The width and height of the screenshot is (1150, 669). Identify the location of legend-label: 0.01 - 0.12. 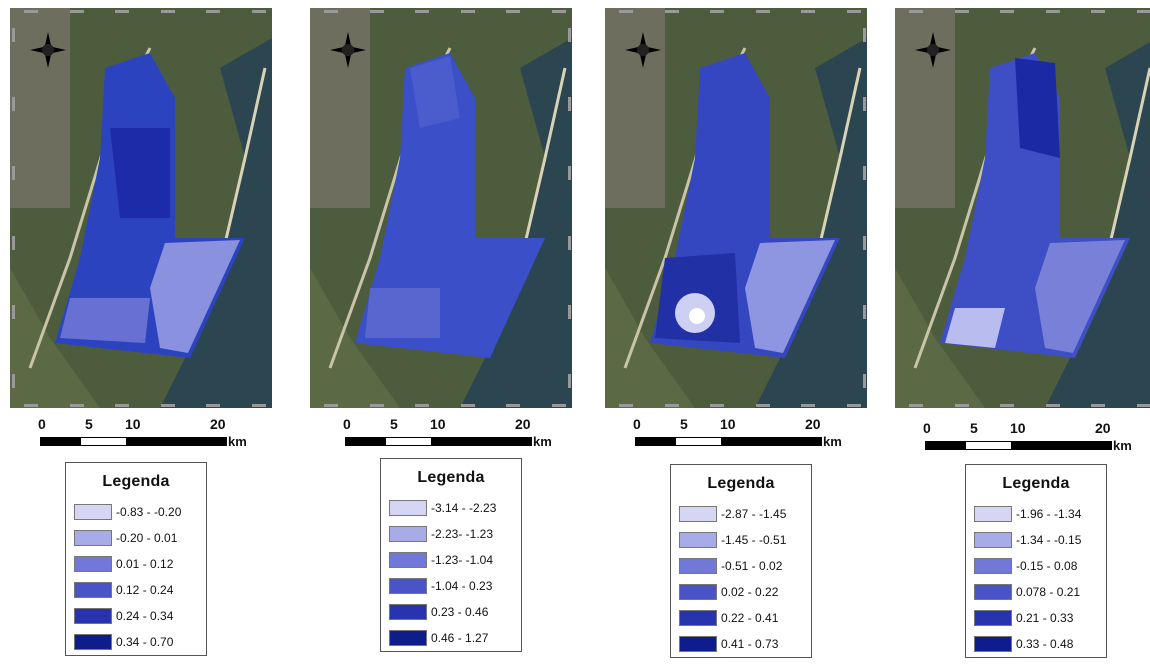
(145, 564).